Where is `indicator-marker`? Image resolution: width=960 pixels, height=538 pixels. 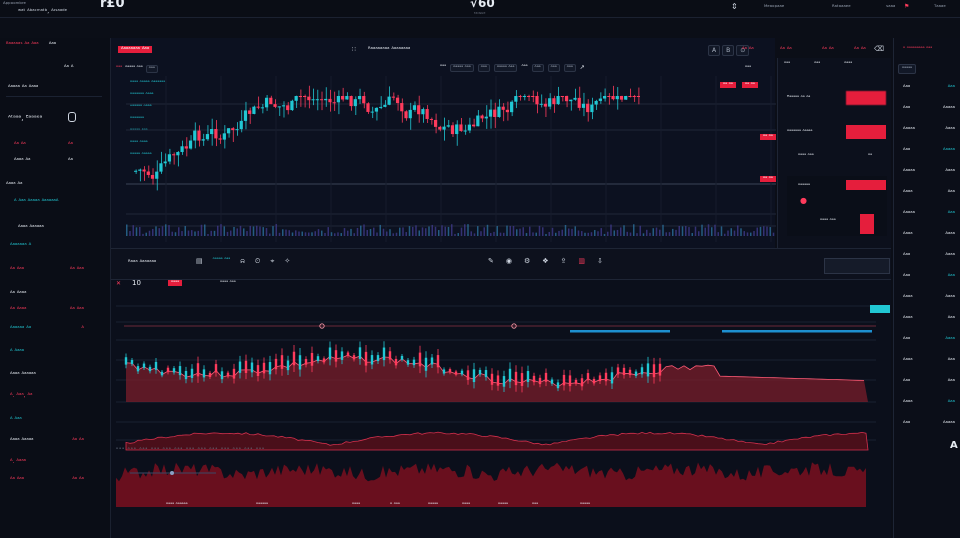 indicator-marker is located at coordinates (322, 326).